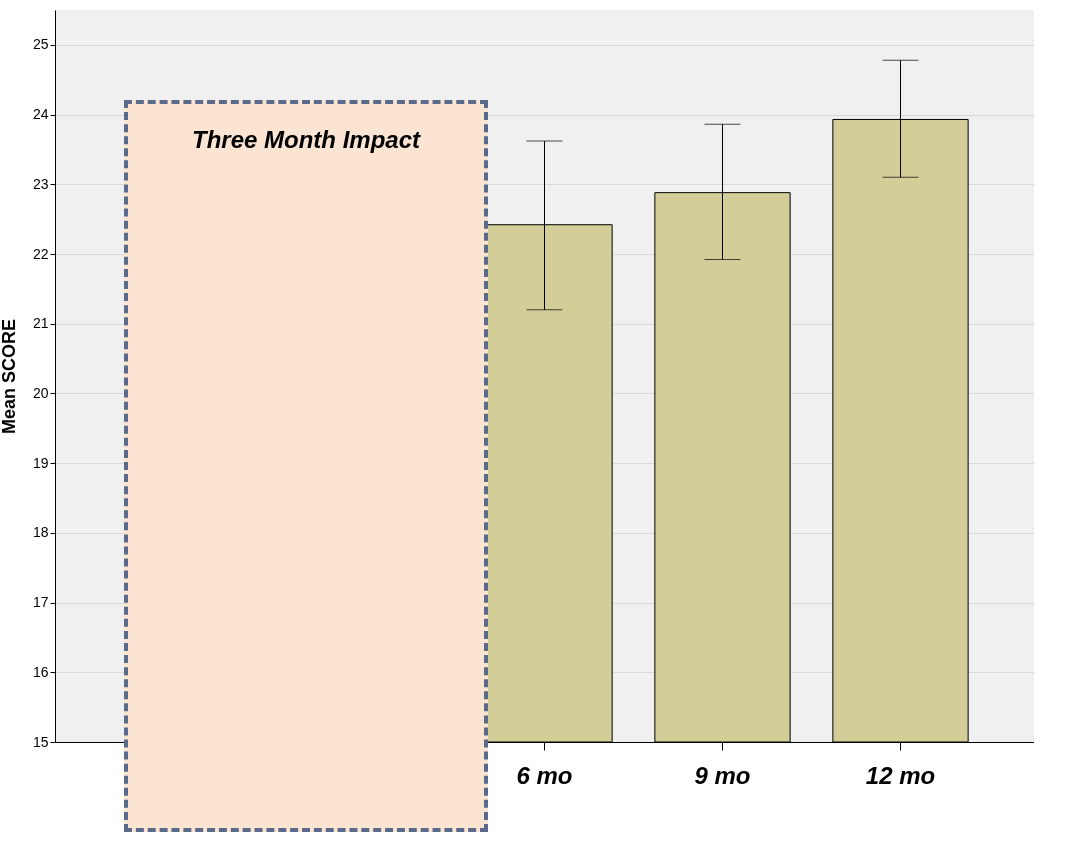 The height and width of the screenshot is (842, 1074). What do you see at coordinates (722, 775) in the screenshot?
I see `x-tick-label: 9 mo` at bounding box center [722, 775].